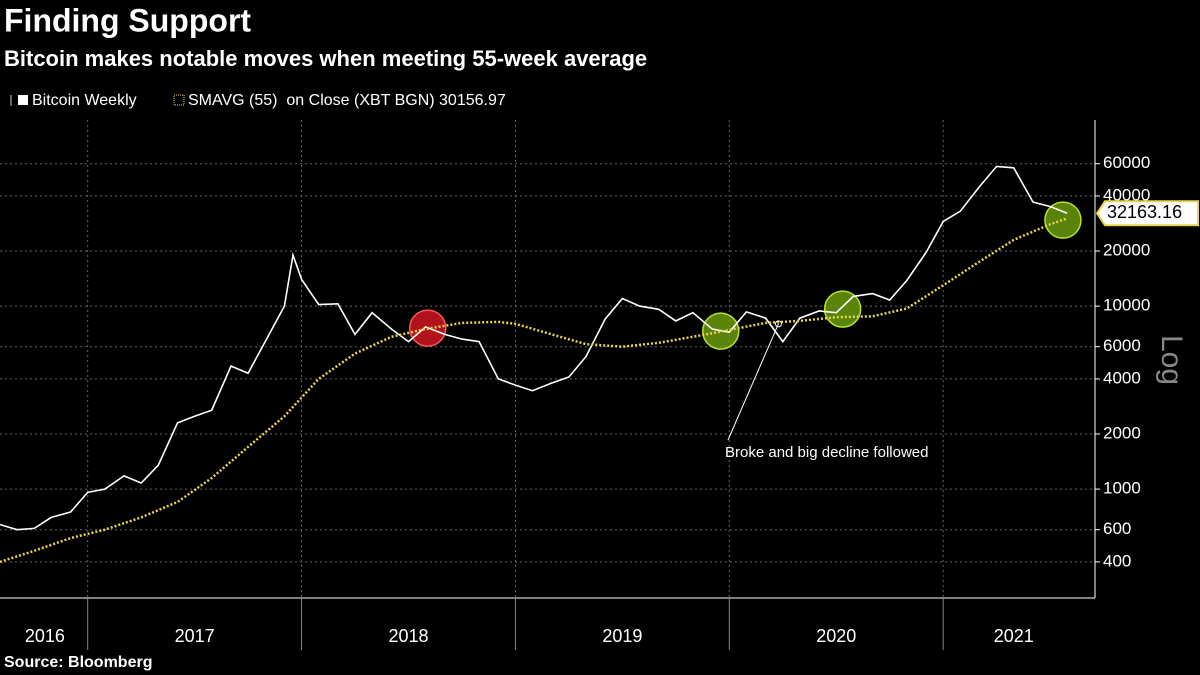 The height and width of the screenshot is (675, 1200). What do you see at coordinates (1122, 432) in the screenshot?
I see `y-tick-label: 2000` at bounding box center [1122, 432].